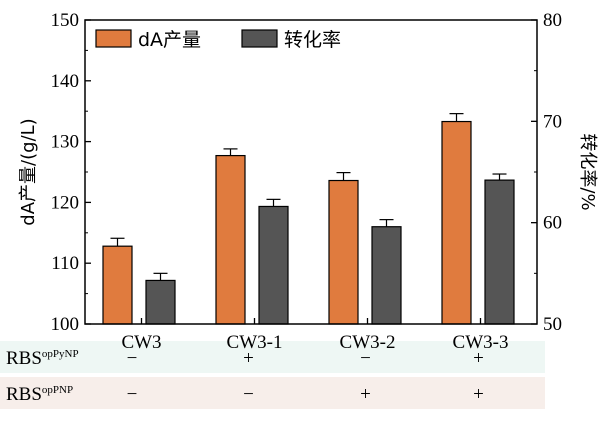  I want to click on bar-yield-cw3, so click(117, 285).